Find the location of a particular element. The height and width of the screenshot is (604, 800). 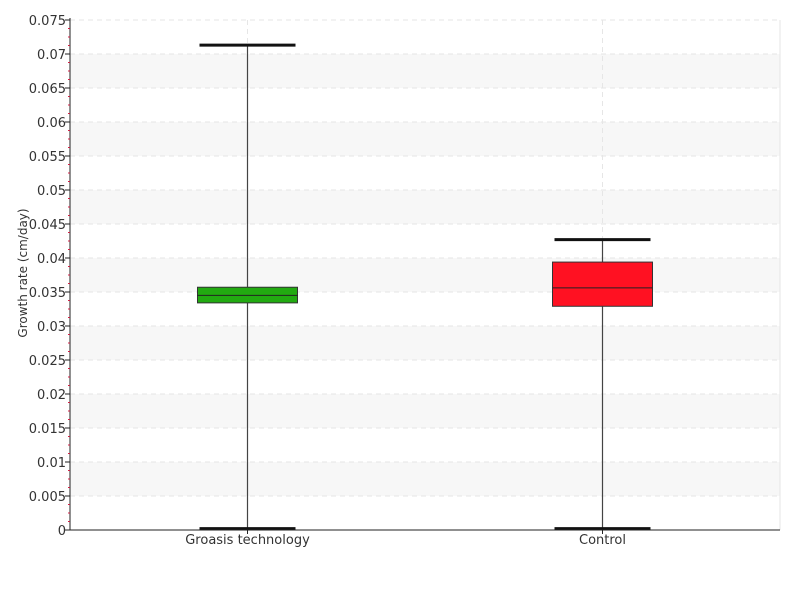

y-tick-label: 0.015 is located at coordinates (47, 429).